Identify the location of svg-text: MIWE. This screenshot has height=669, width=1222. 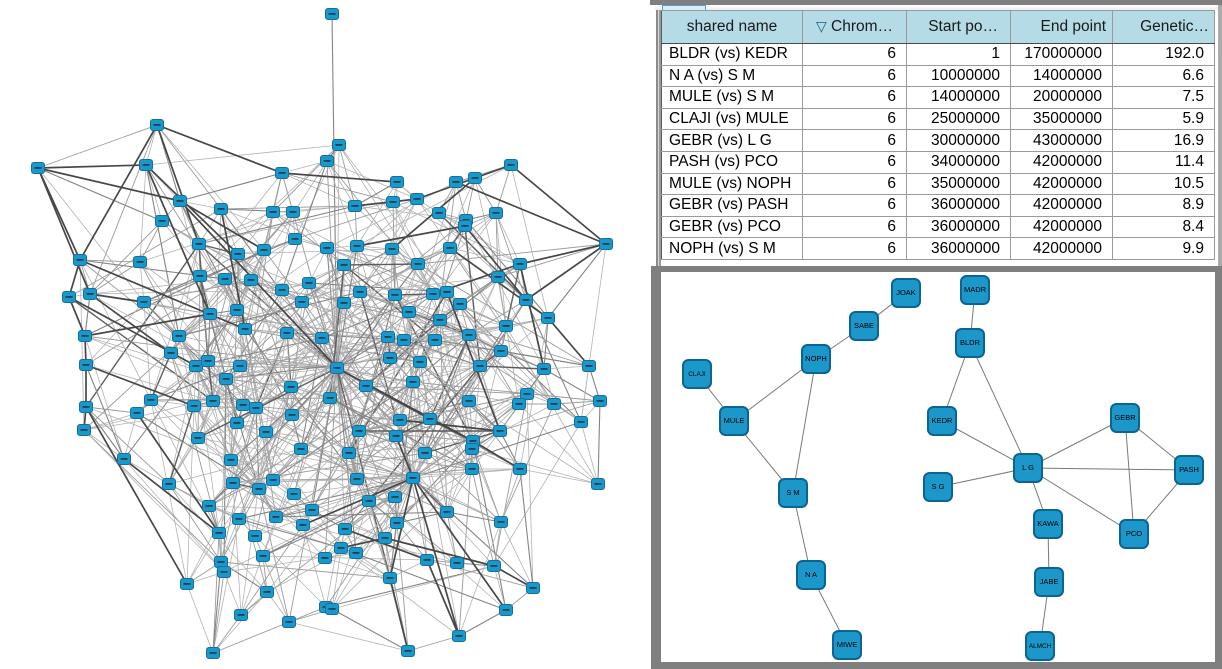
(847, 644).